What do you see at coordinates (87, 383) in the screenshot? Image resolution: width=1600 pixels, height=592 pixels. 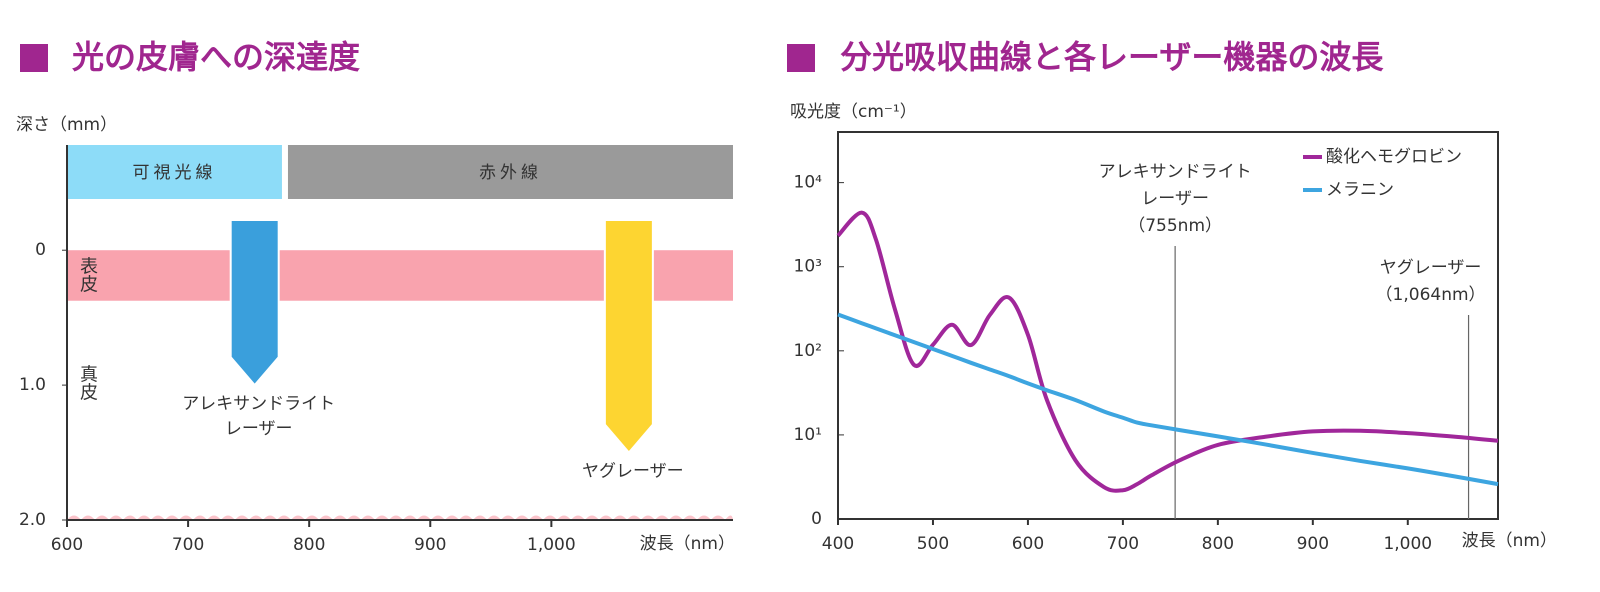 I see `layer-label: 真皮` at bounding box center [87, 383].